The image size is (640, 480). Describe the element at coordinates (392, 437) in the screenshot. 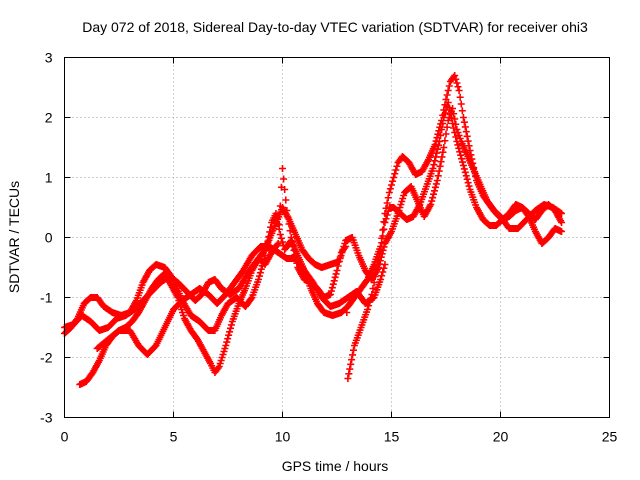

I see `x-tick-label: 15` at that location.